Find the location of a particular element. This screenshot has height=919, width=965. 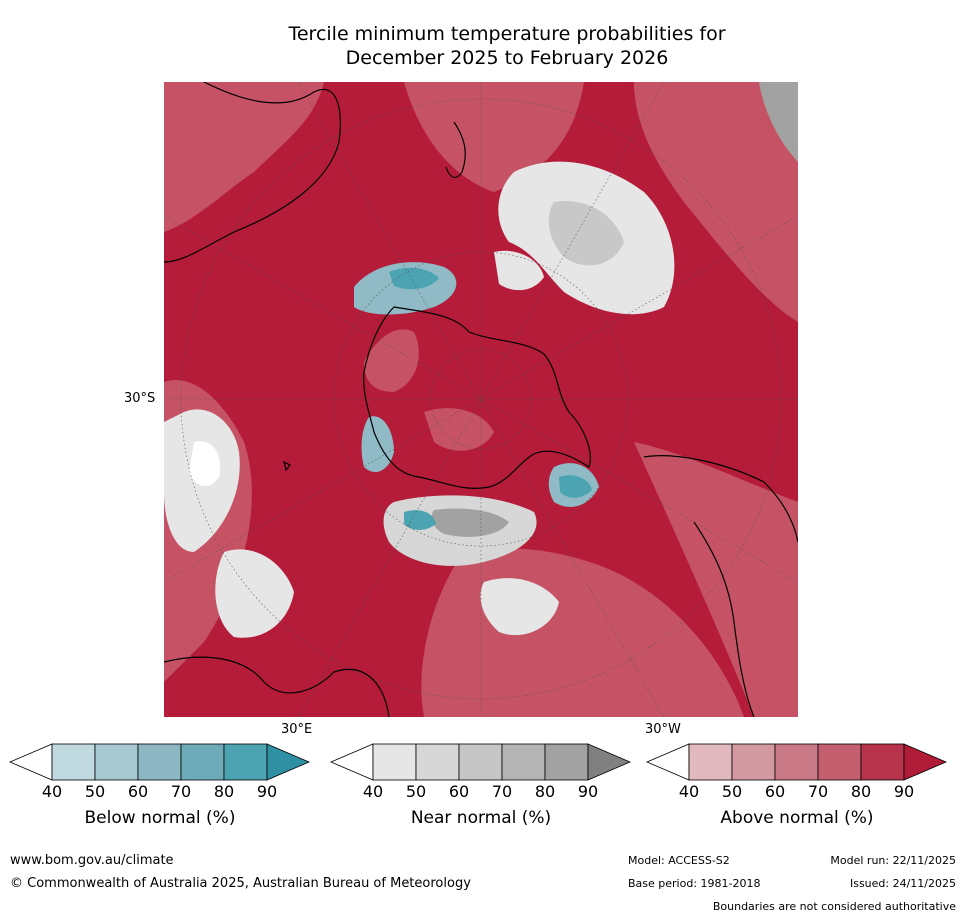

below-normal-drake-core is located at coordinates (575, 486).